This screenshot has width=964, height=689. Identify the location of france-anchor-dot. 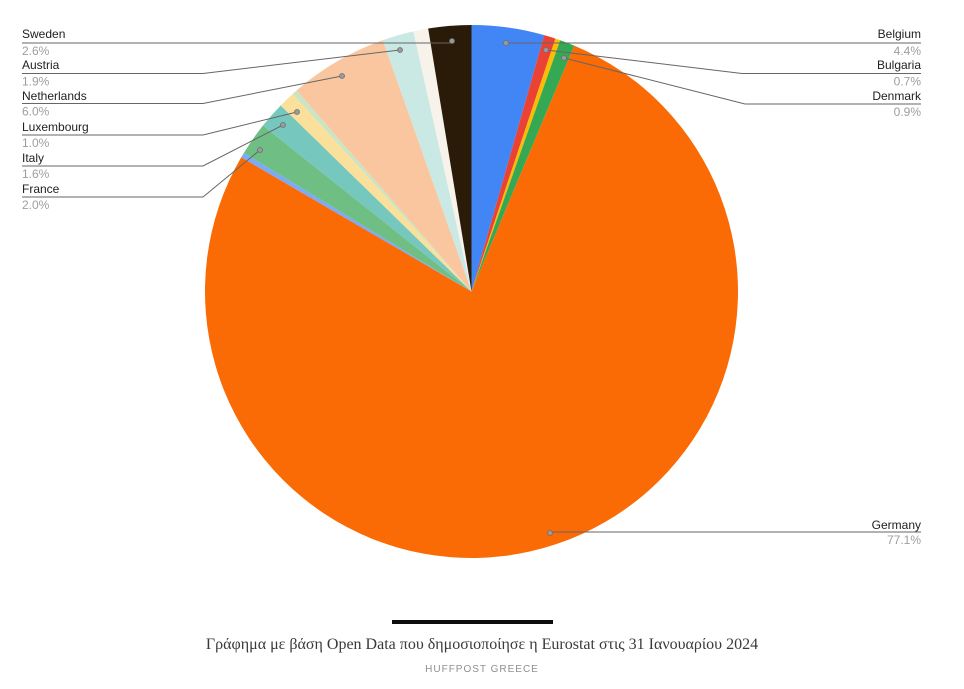
(260, 150).